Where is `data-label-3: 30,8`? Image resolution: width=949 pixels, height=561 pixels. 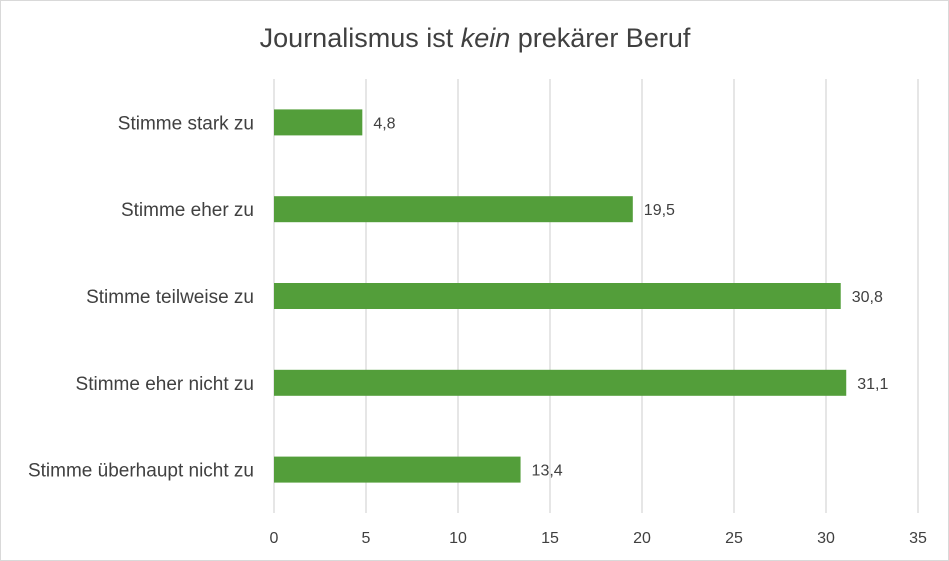
data-label-3: 30,8 is located at coordinates (867, 297).